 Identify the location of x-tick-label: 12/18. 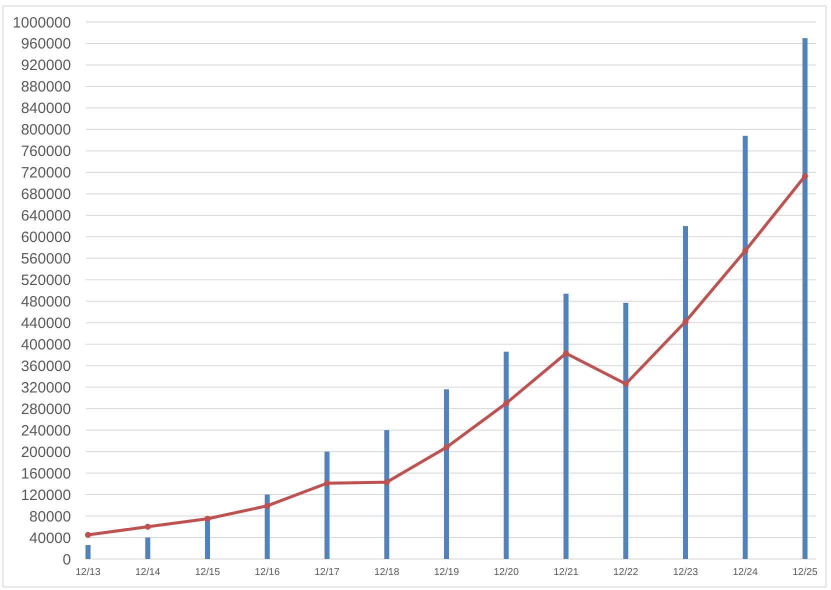
(387, 572).